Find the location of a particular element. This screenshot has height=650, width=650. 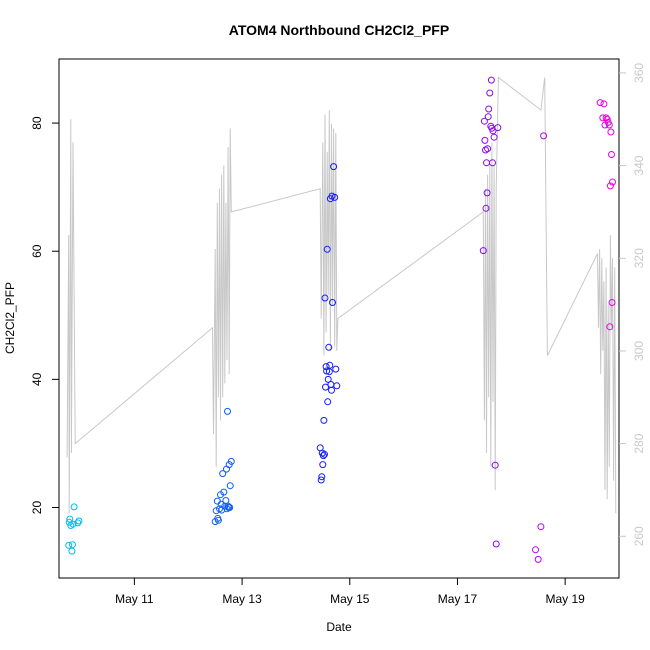

y2-tick-label: 260 is located at coordinates (639, 536).